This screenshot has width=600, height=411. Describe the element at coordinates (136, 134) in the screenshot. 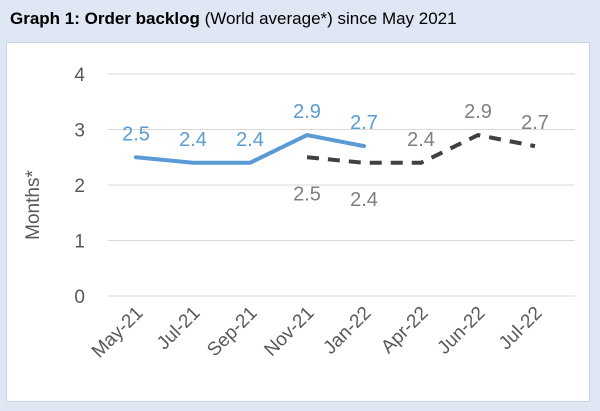

I see `solid-data-label: 2.5` at that location.